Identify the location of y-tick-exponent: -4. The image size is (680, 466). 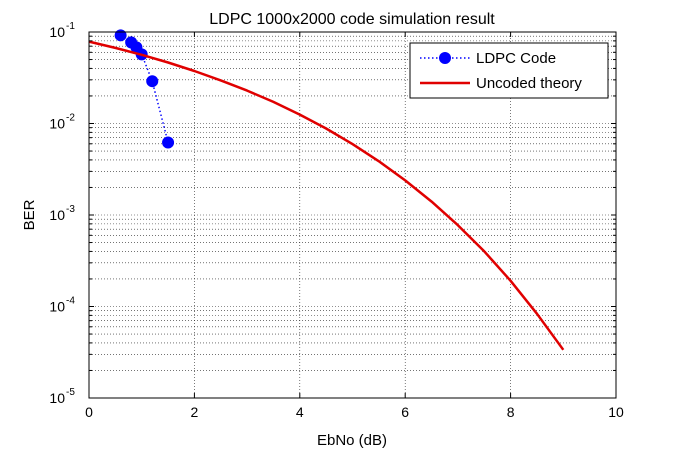
(70, 301).